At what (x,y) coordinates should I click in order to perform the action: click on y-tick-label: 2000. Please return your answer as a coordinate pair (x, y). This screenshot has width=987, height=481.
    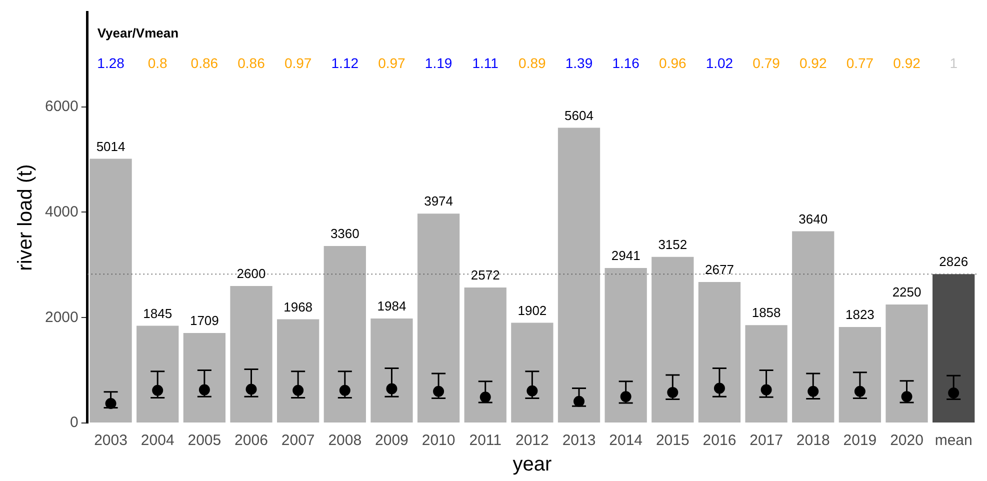
    Looking at the image, I should click on (61, 317).